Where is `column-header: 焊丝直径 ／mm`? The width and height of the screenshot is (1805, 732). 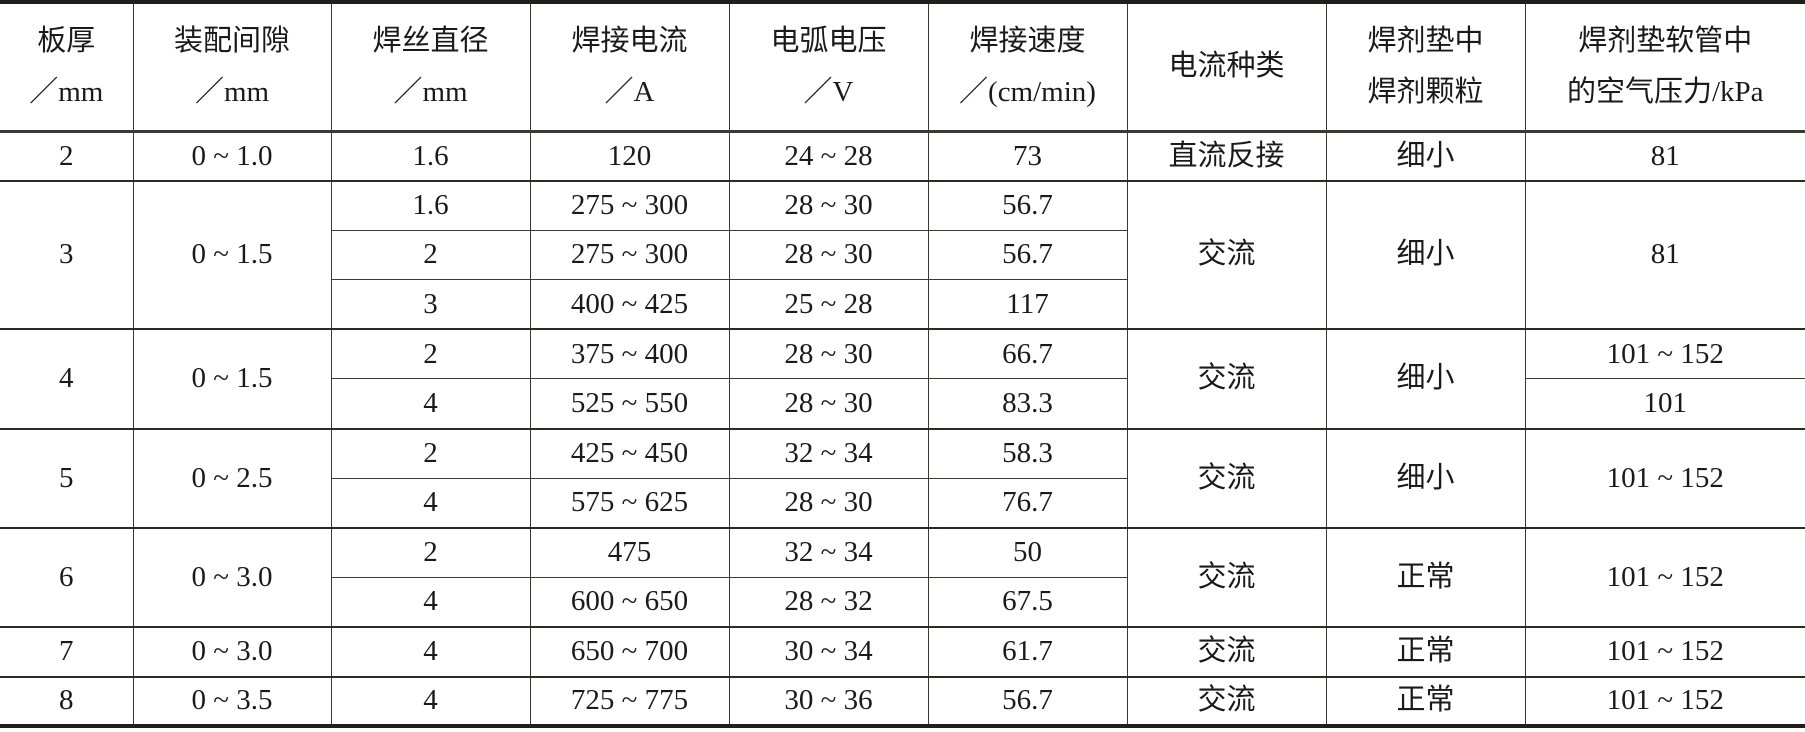 column-header: 焊丝直径 ／mm is located at coordinates (430, 67).